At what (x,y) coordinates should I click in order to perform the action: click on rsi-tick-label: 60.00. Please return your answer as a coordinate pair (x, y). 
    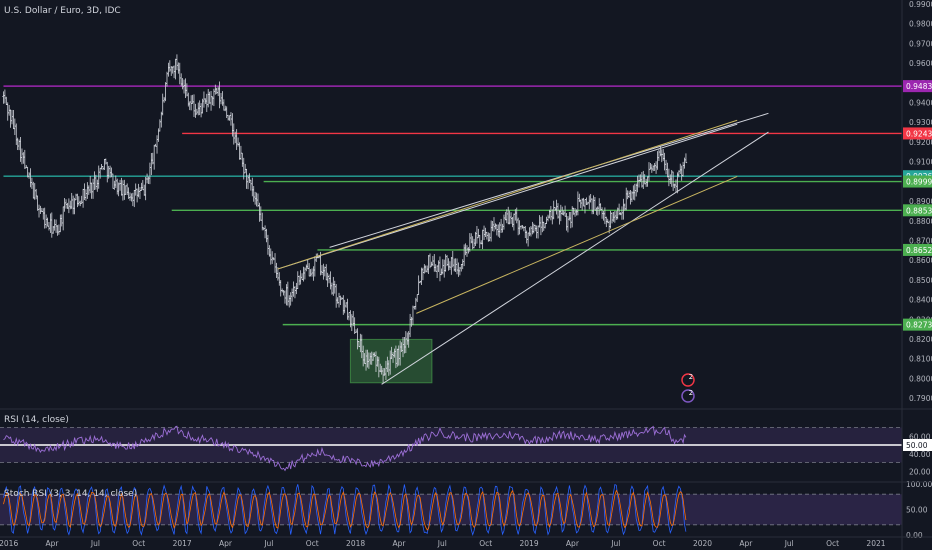
    Looking at the image, I should click on (920, 436).